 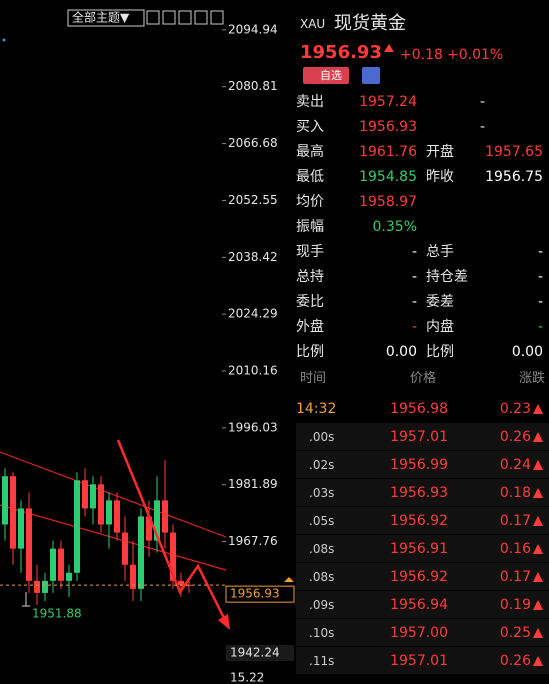 What do you see at coordinates (224, 622) in the screenshot?
I see `arrow-head` at bounding box center [224, 622].